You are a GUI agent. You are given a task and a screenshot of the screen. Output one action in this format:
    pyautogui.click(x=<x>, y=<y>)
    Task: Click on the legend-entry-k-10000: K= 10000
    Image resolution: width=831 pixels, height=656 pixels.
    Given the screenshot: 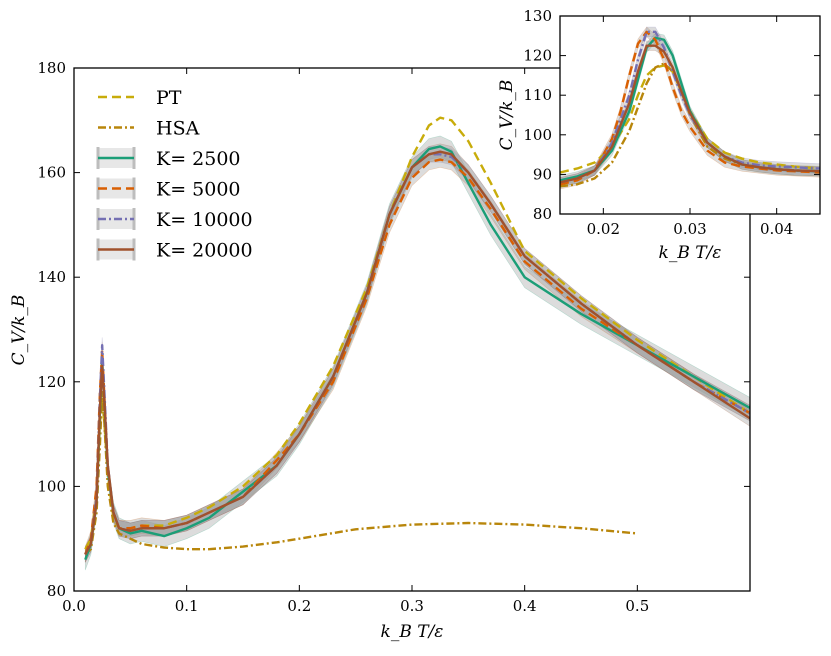 What is the action you would take?
    pyautogui.click(x=174, y=219)
    